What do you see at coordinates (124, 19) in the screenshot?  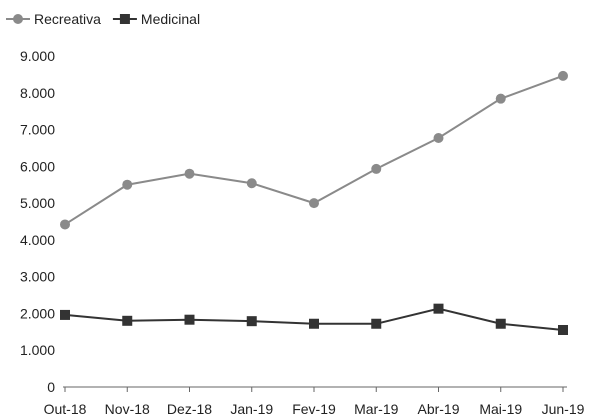 I see `legend-marker-medicinal` at bounding box center [124, 19].